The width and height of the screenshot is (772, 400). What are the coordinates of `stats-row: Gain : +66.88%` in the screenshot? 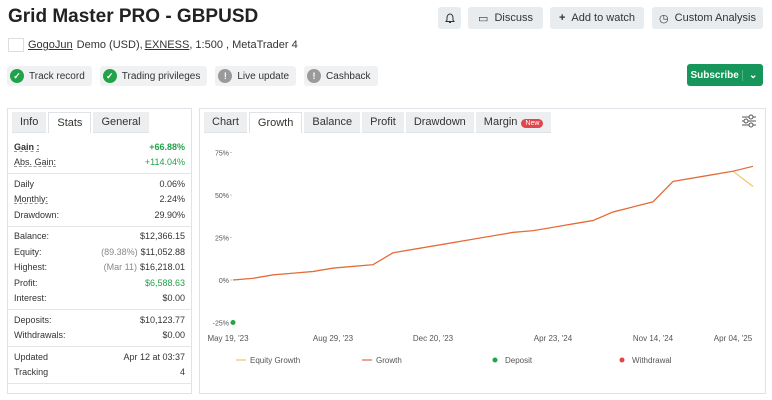 It's located at (99, 147).